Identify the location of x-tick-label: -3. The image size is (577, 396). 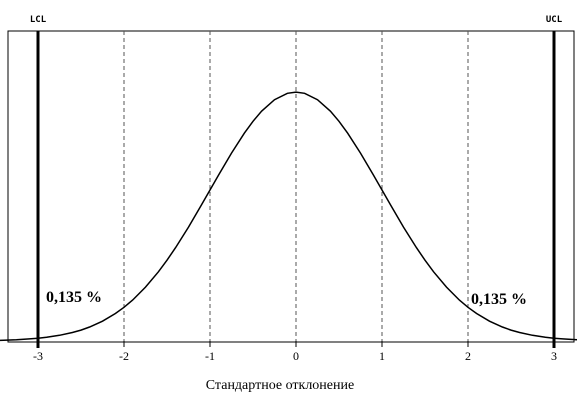
(38, 356).